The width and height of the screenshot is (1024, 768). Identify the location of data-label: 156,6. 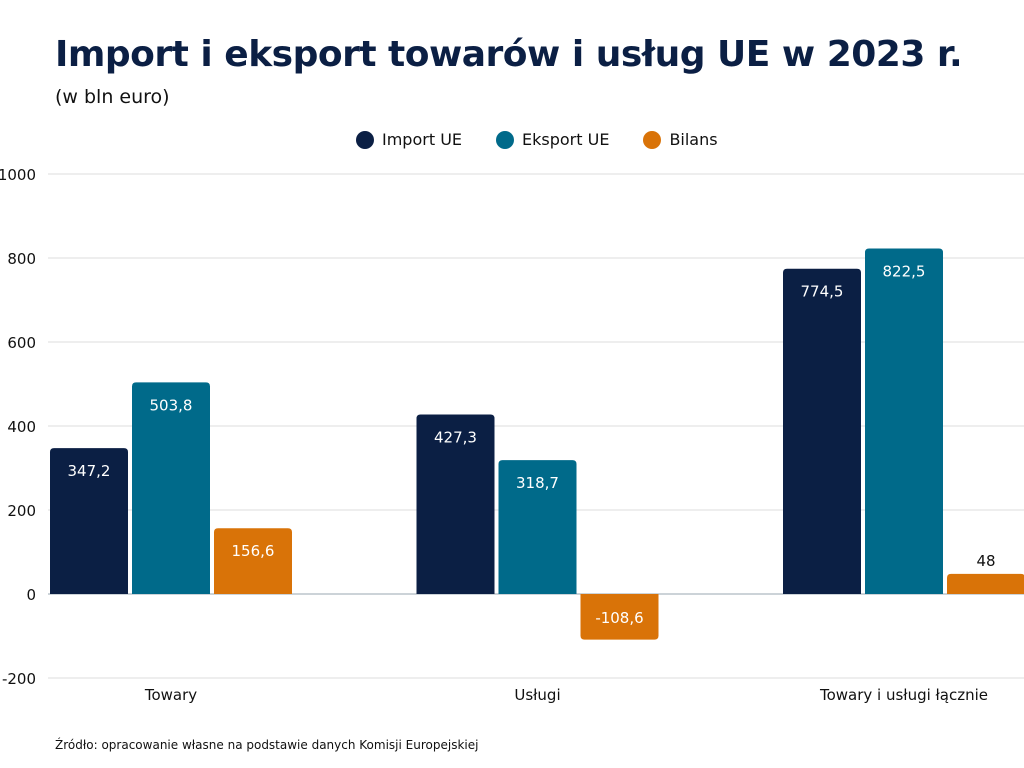
(253, 551).